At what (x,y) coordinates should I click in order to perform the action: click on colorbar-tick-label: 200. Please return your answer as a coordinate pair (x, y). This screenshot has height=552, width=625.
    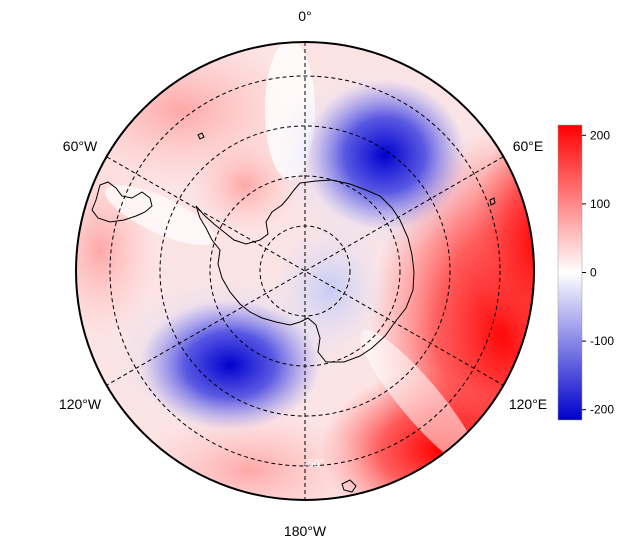
    Looking at the image, I should click on (600, 135).